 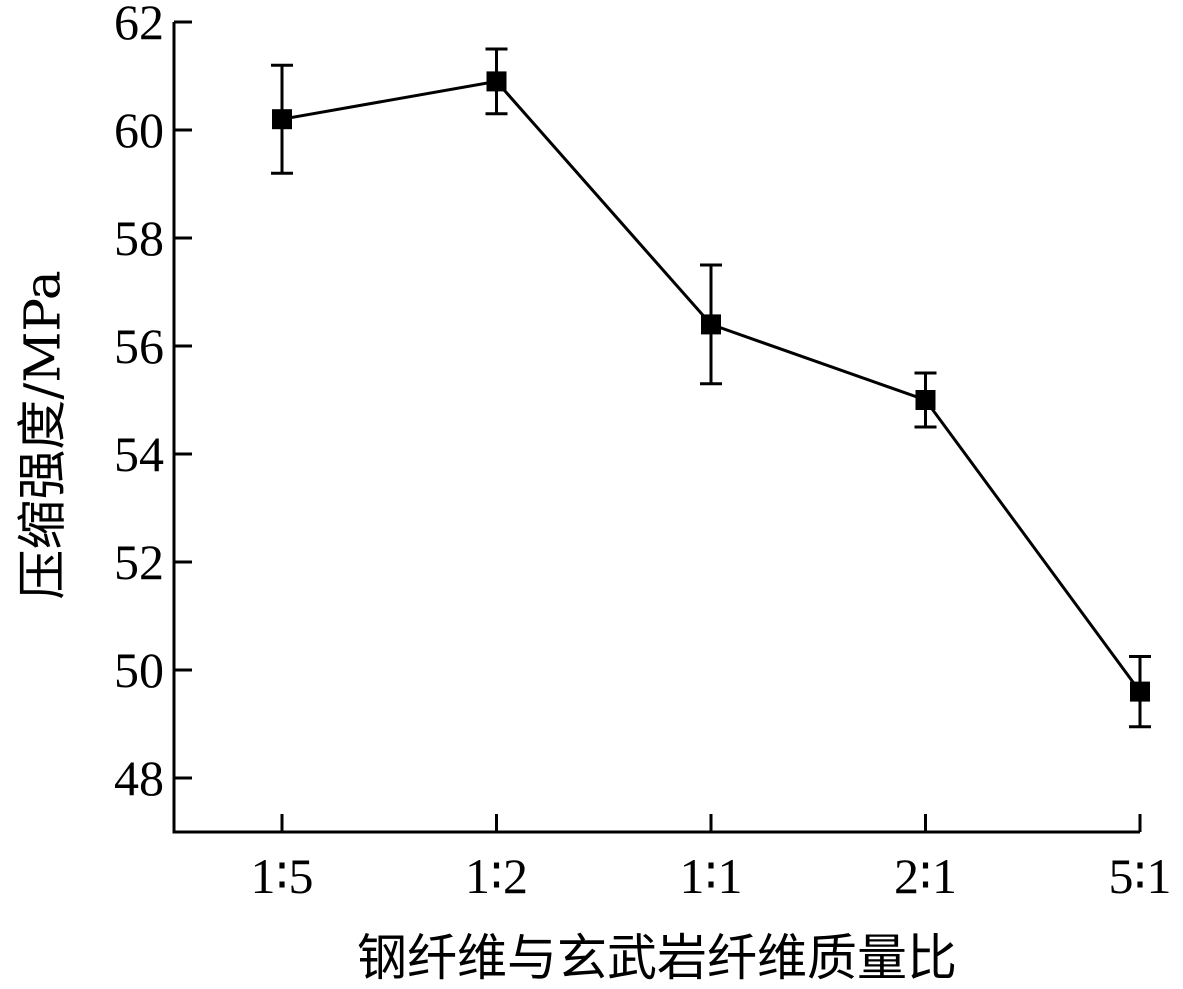 I want to click on y-axis-title: 压缩强度/MPa, so click(x=43, y=434).